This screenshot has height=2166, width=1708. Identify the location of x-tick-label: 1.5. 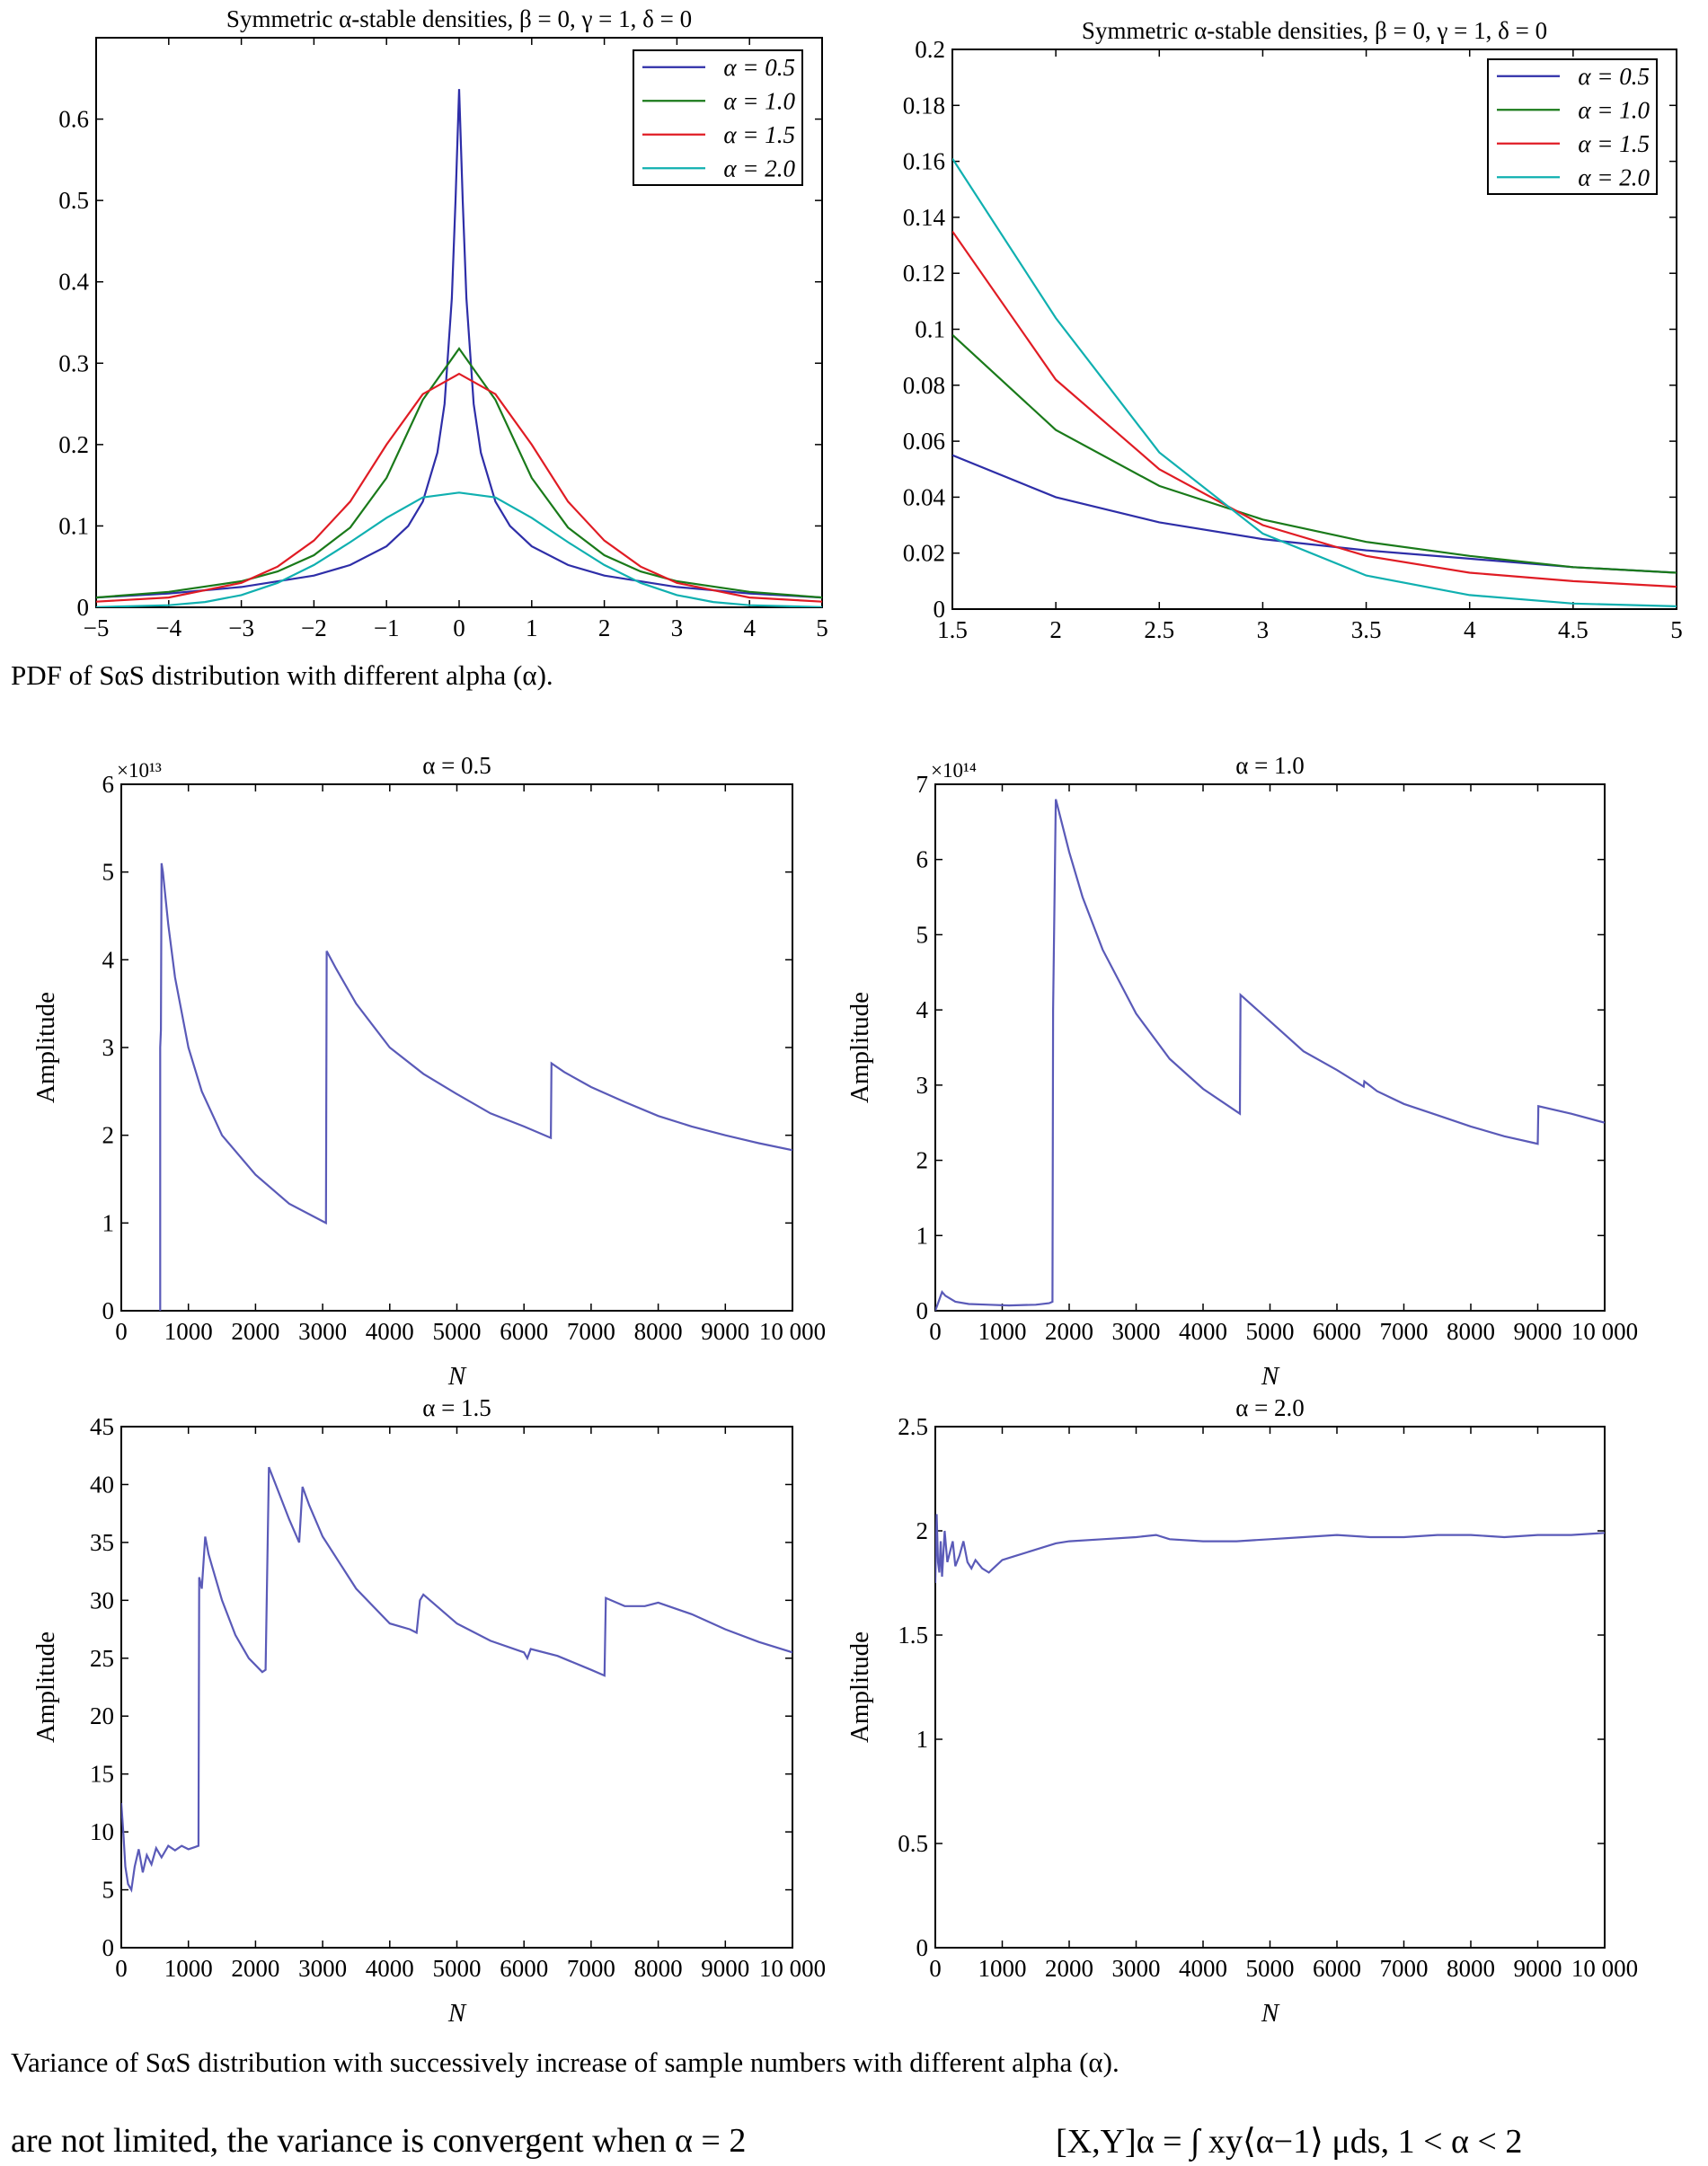
(952, 629).